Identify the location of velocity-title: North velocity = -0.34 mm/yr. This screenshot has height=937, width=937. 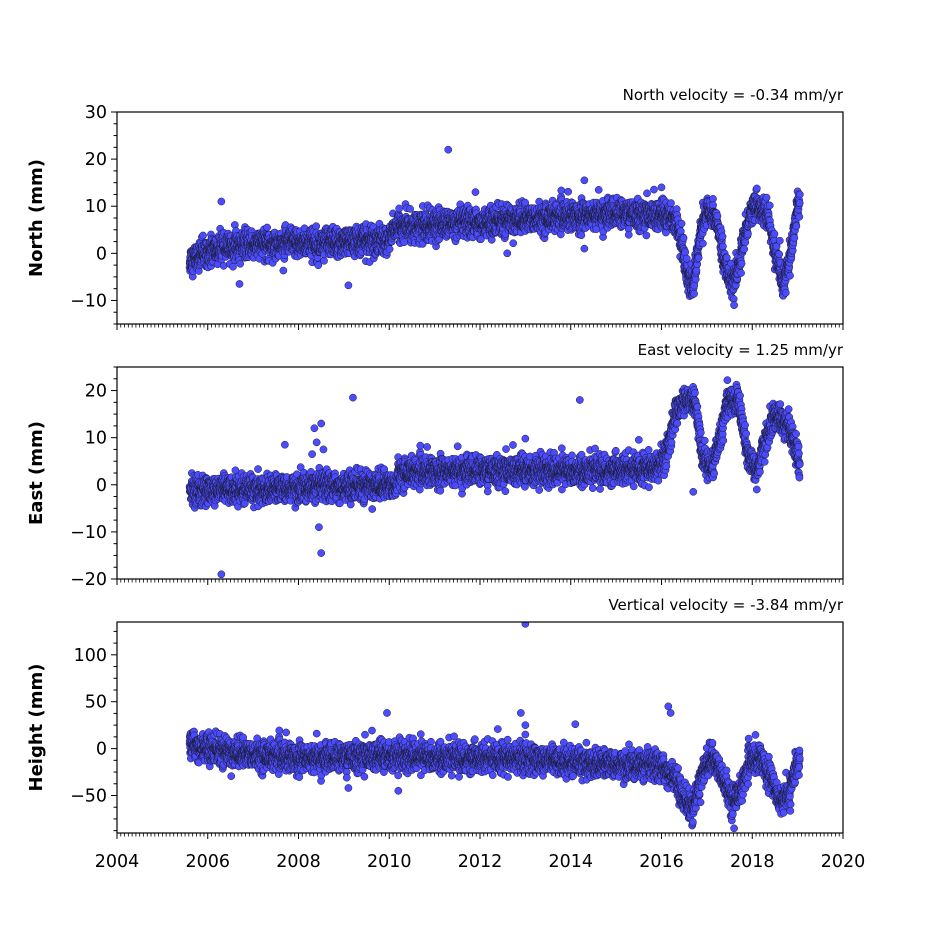
(733, 95).